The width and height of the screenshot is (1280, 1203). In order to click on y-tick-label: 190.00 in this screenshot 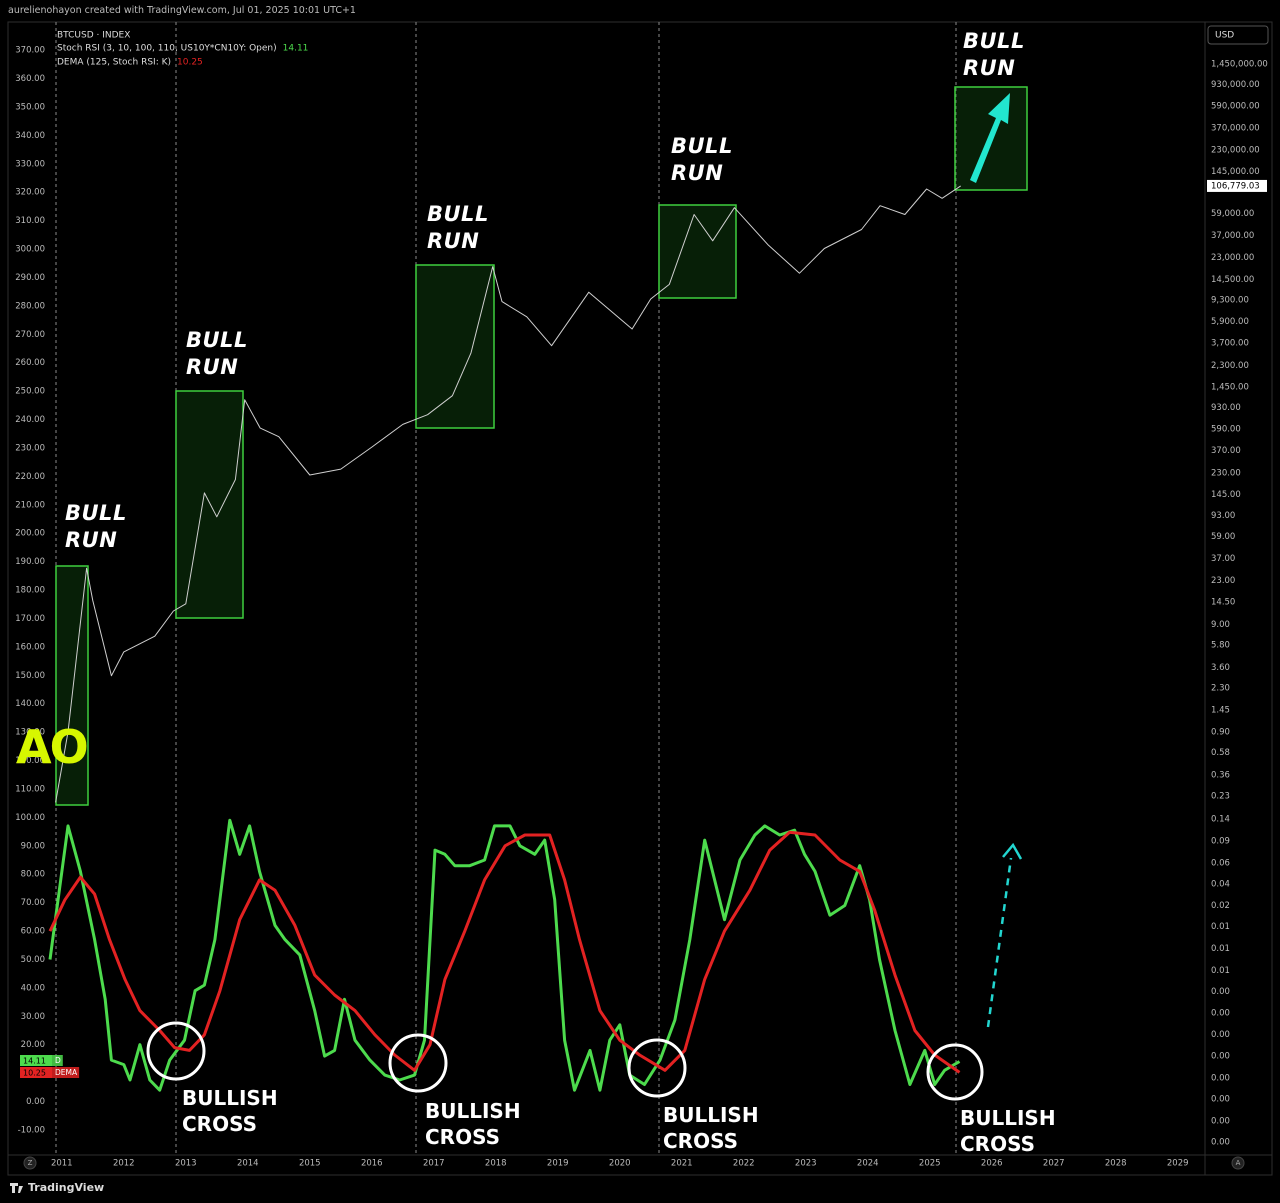, I will do `click(30, 562)`.